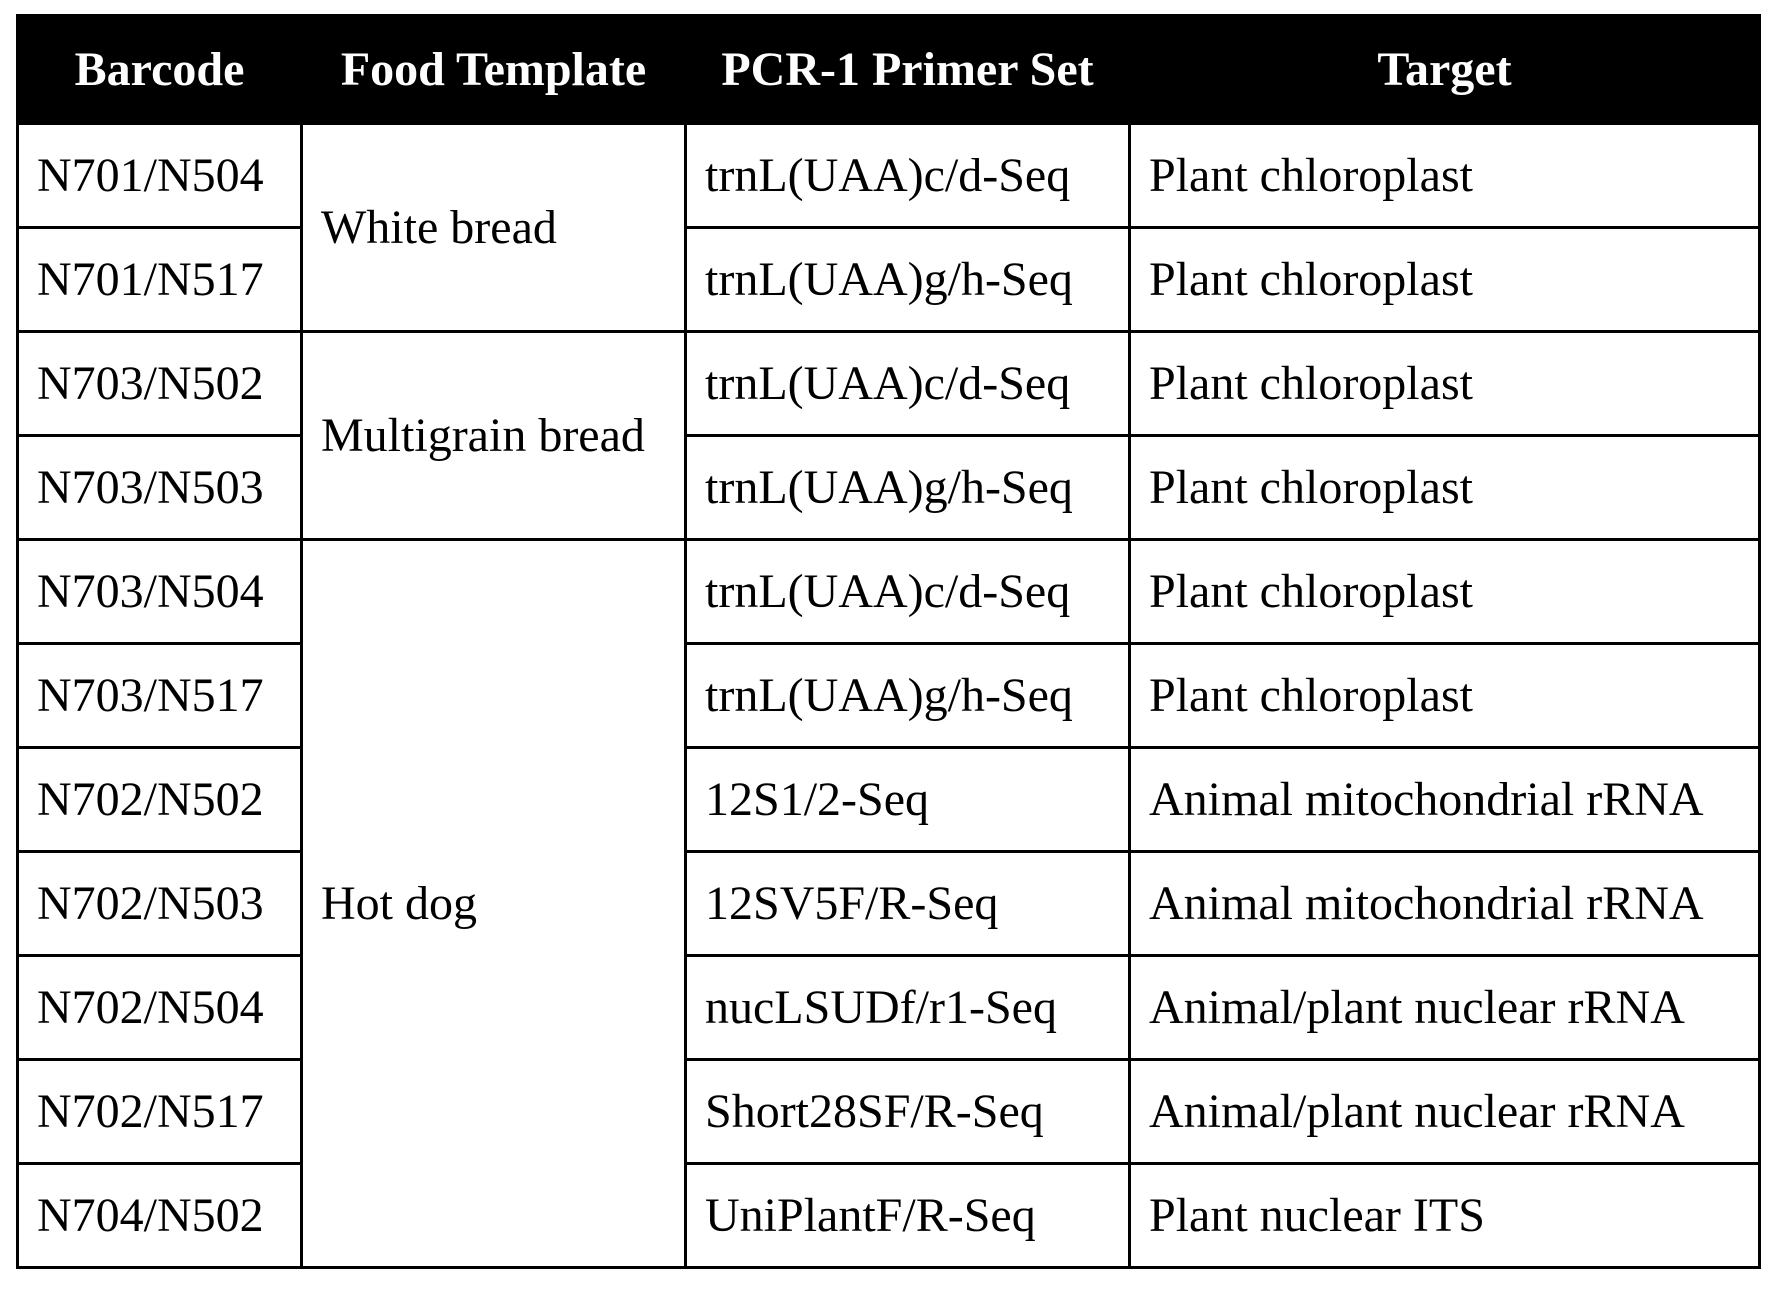 This screenshot has width=1777, height=1306. Describe the element at coordinates (159, 487) in the screenshot. I see `barcode-cell: N703/N503` at that location.